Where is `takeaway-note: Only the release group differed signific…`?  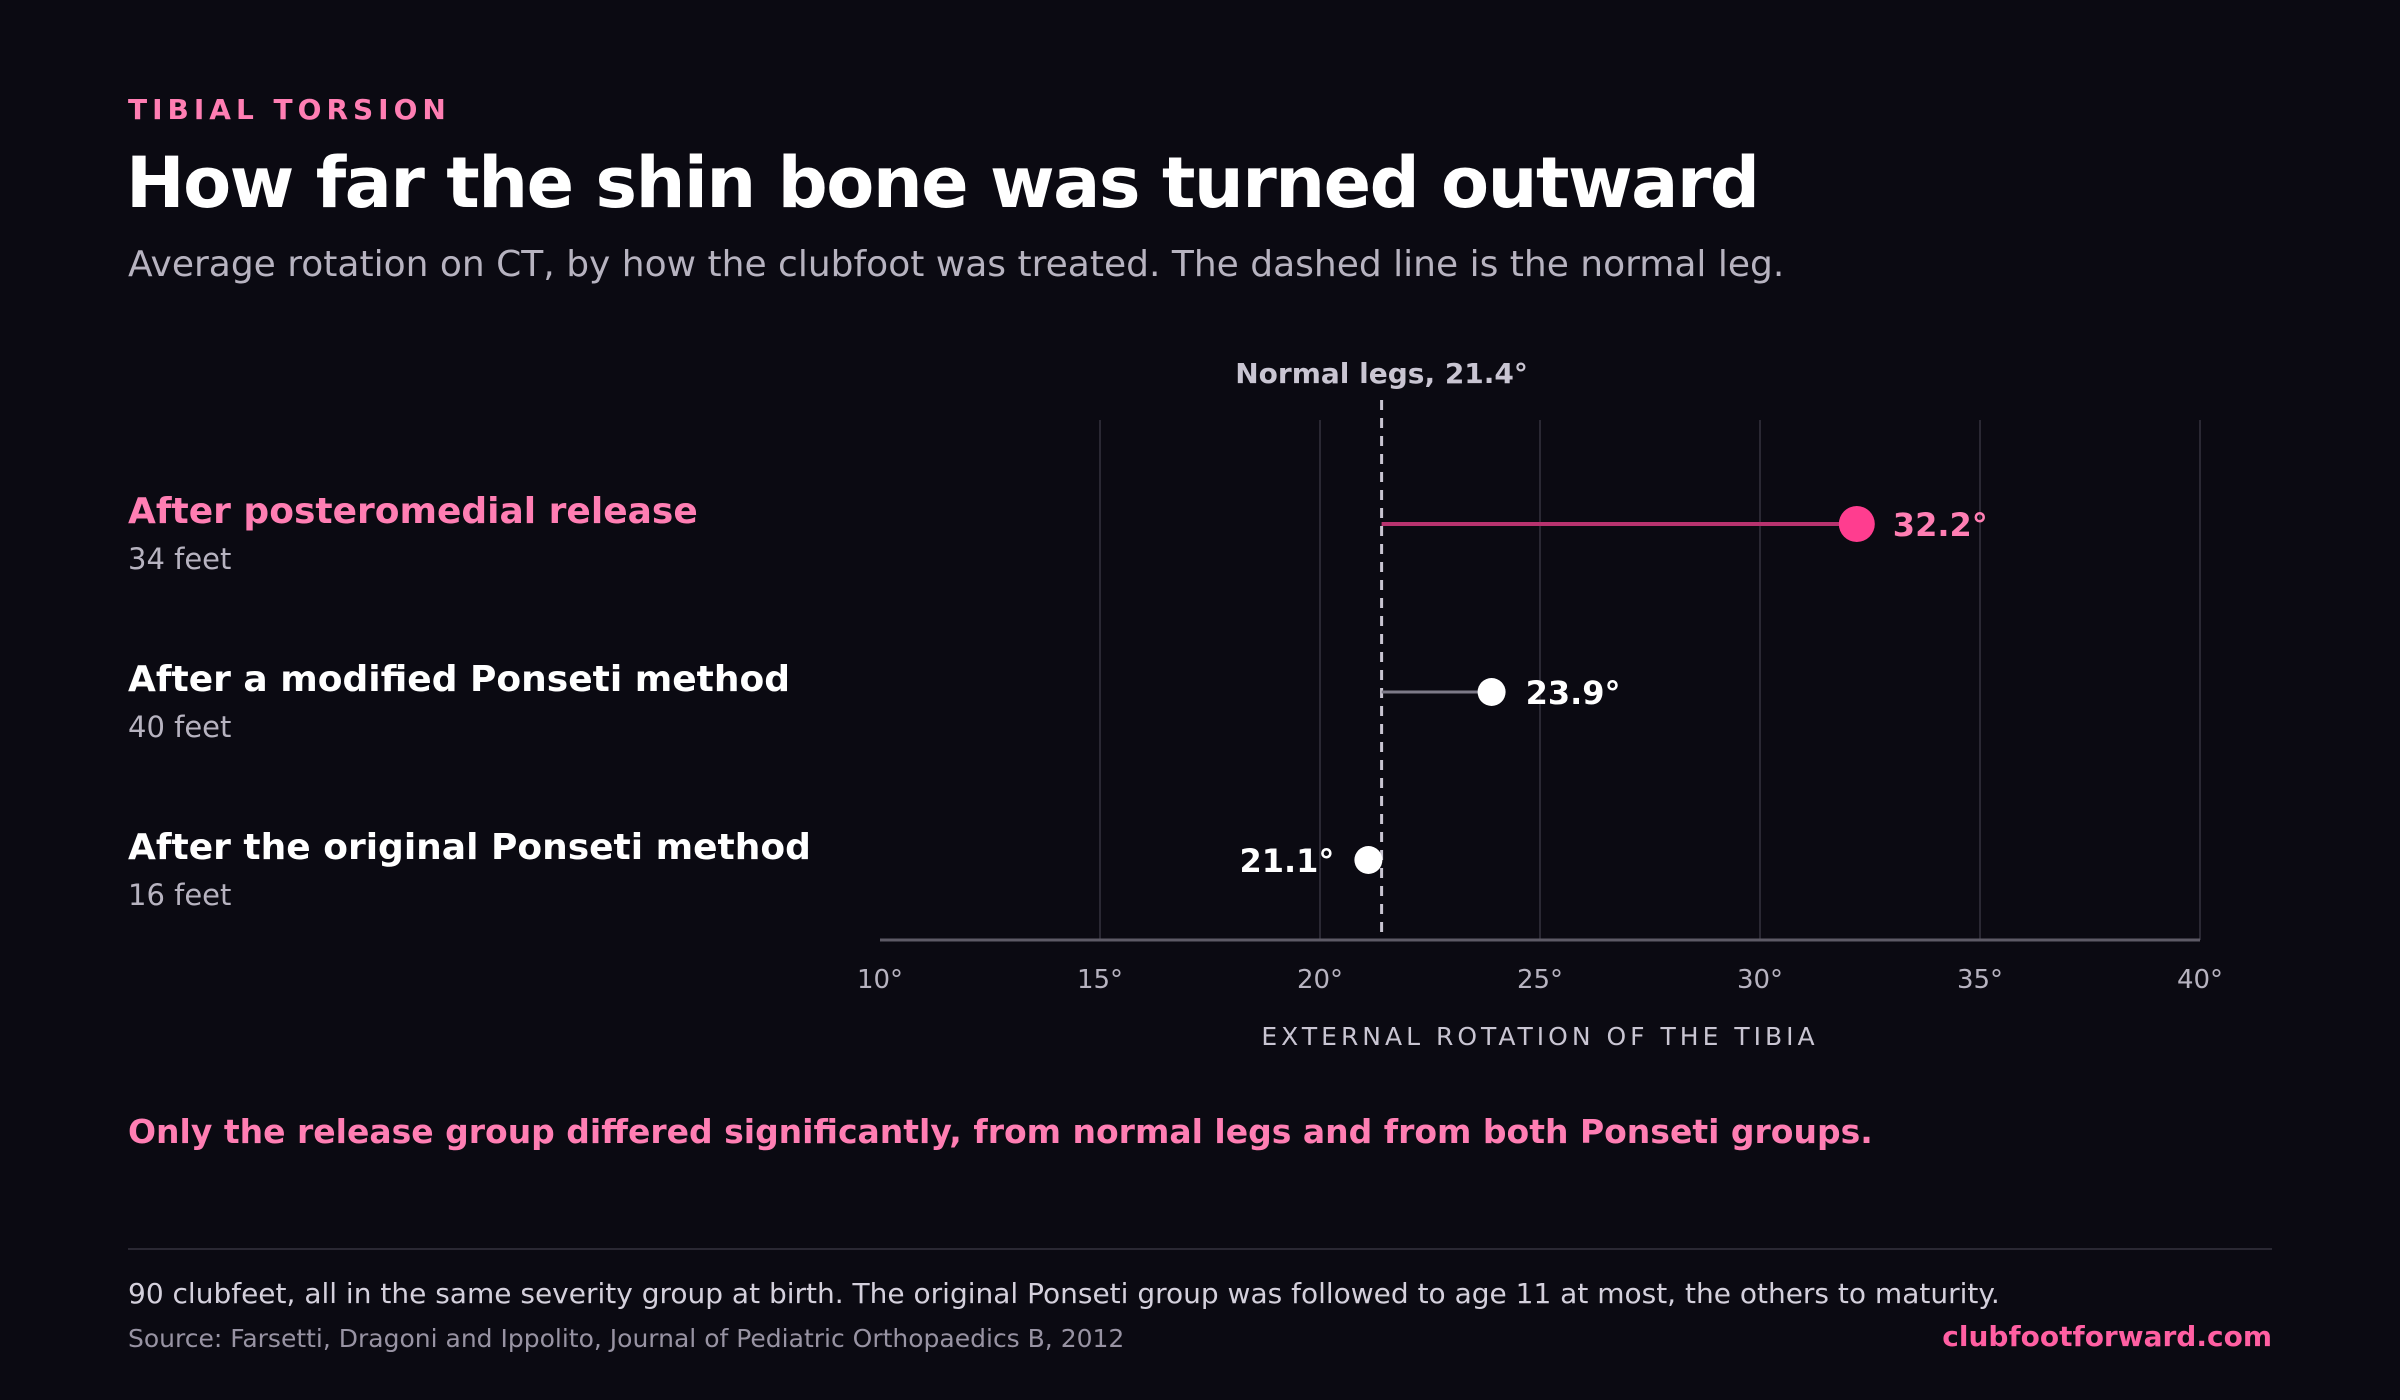 takeaway-note: Only the release group differed signific… is located at coordinates (1000, 1131).